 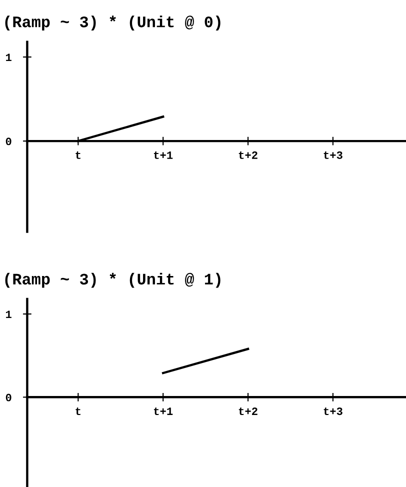 What do you see at coordinates (112, 280) in the screenshot?
I see `chart-title: (Ramp ~ 3) * (Unit @ 1)` at bounding box center [112, 280].